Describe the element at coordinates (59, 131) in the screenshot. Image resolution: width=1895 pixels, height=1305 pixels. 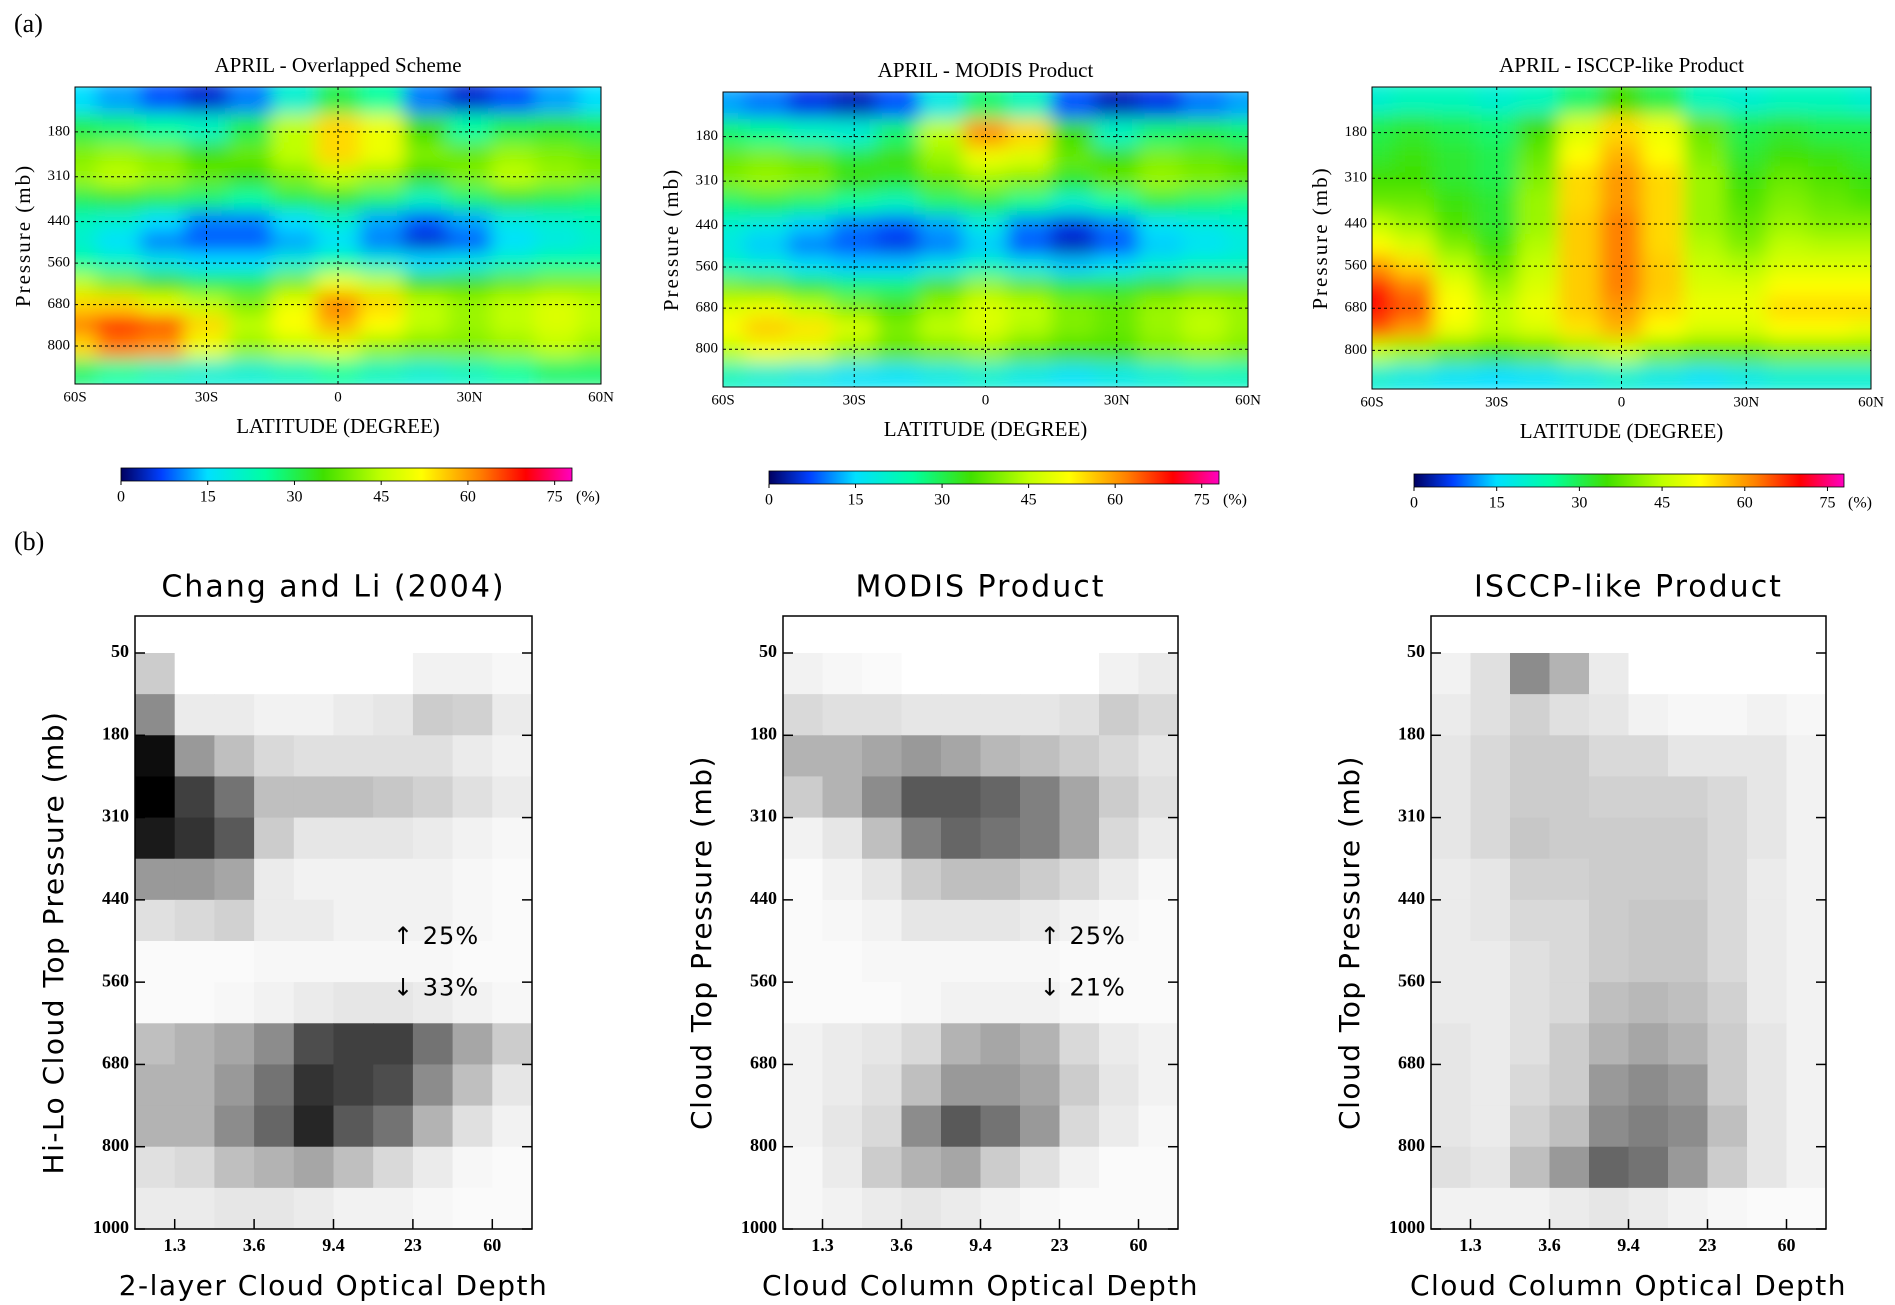
I see `y-tick-label: 180` at that location.